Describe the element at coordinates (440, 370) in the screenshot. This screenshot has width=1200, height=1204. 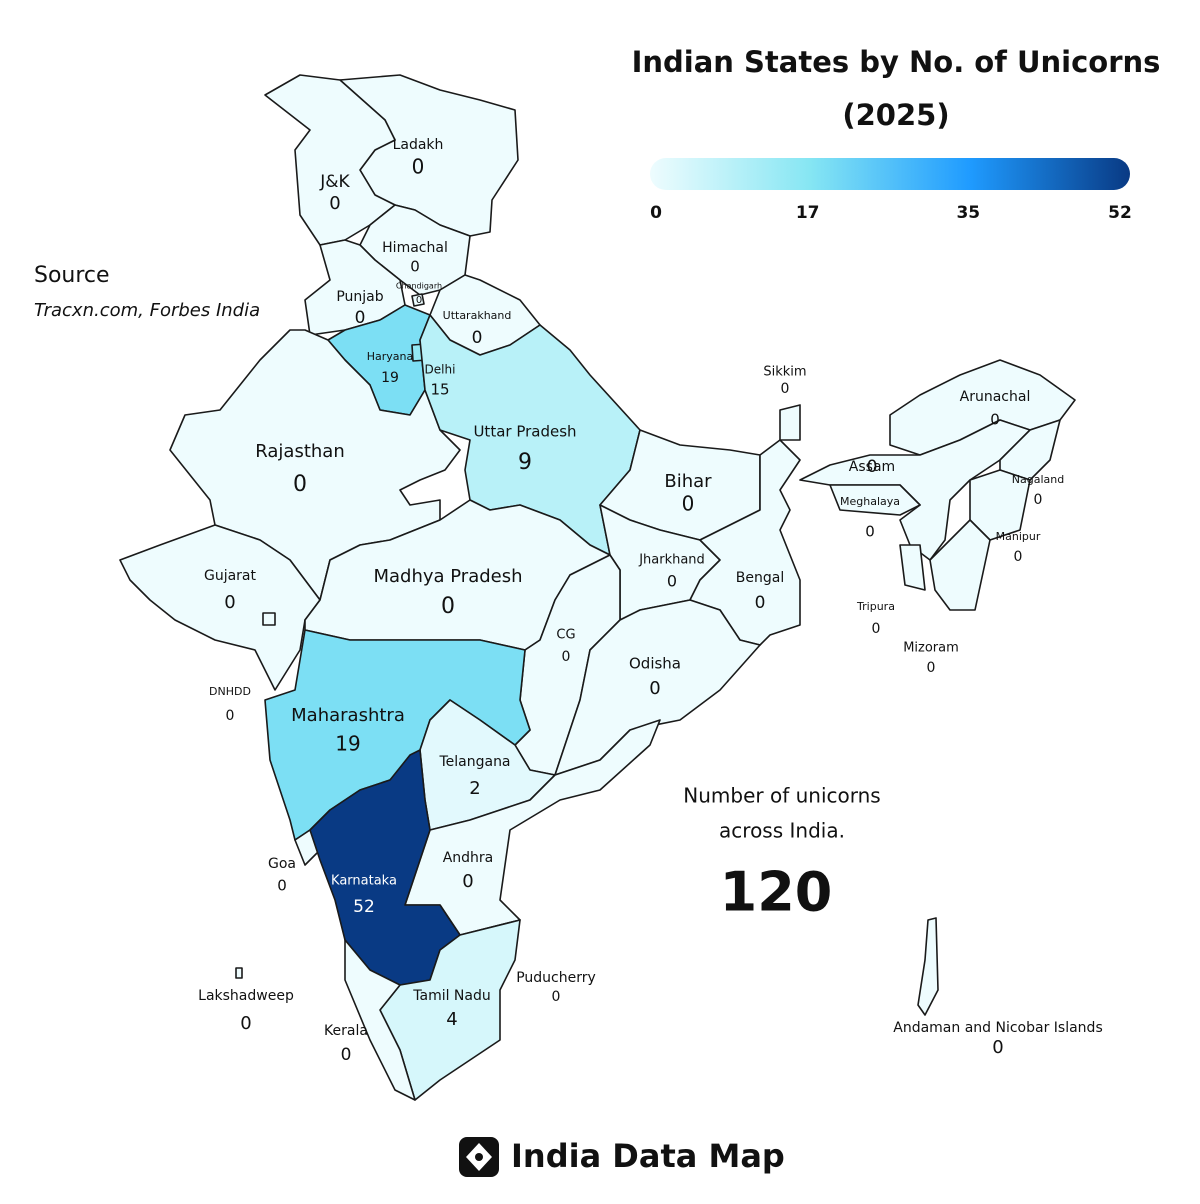
I see `state-name: Delhi` at that location.